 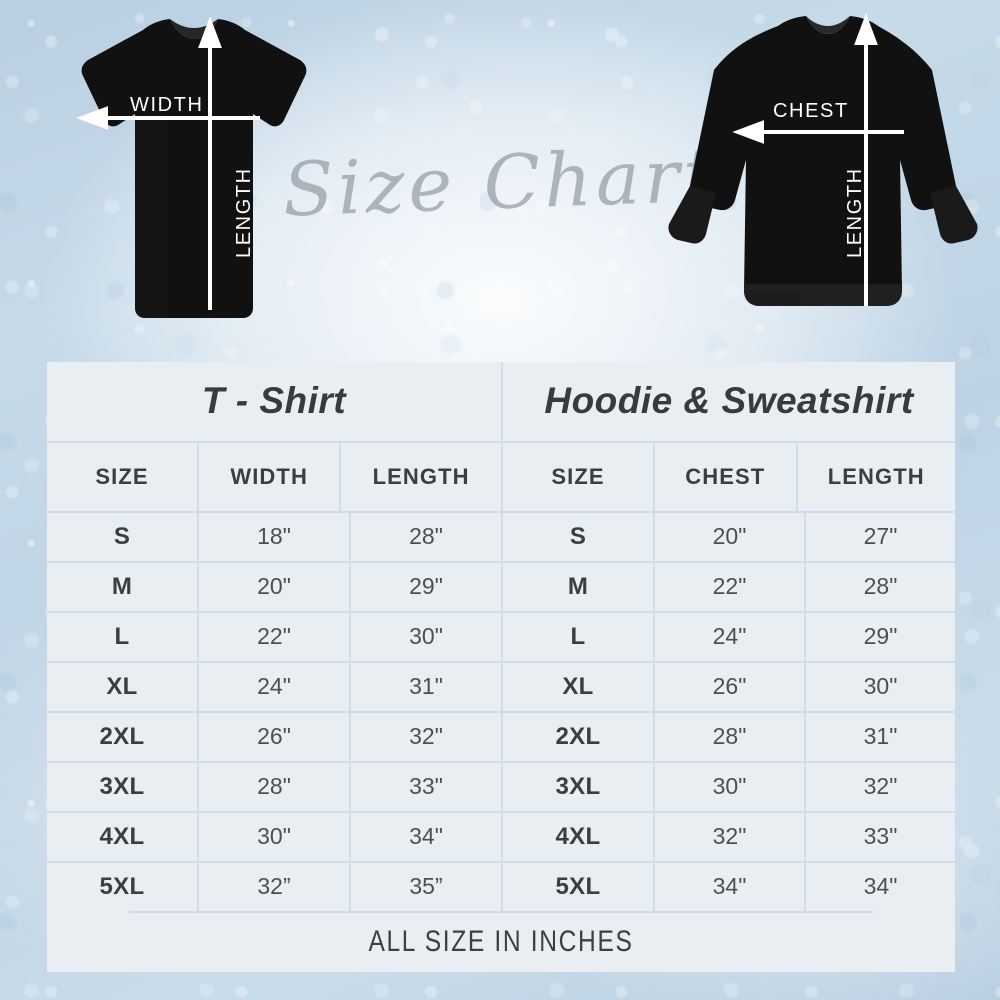 I want to click on cell-chest: 32", so click(x=728, y=836).